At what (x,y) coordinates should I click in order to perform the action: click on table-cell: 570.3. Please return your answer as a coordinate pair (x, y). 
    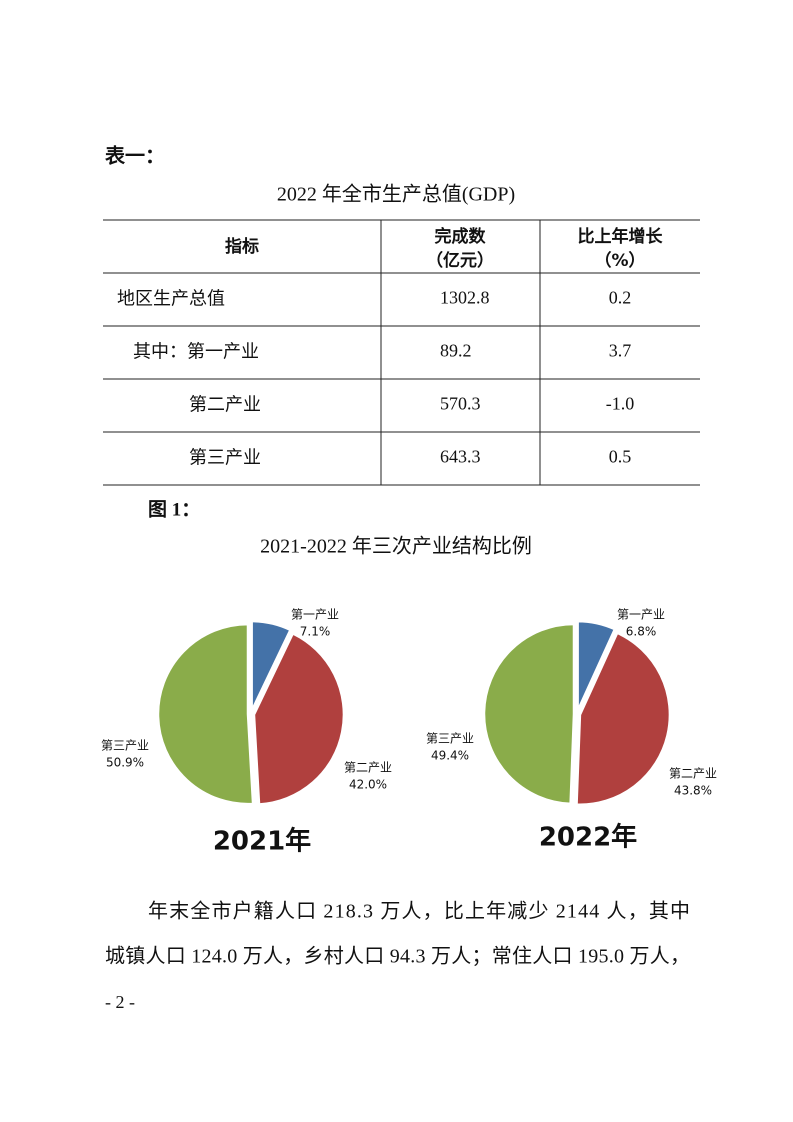
    Looking at the image, I should click on (460, 404).